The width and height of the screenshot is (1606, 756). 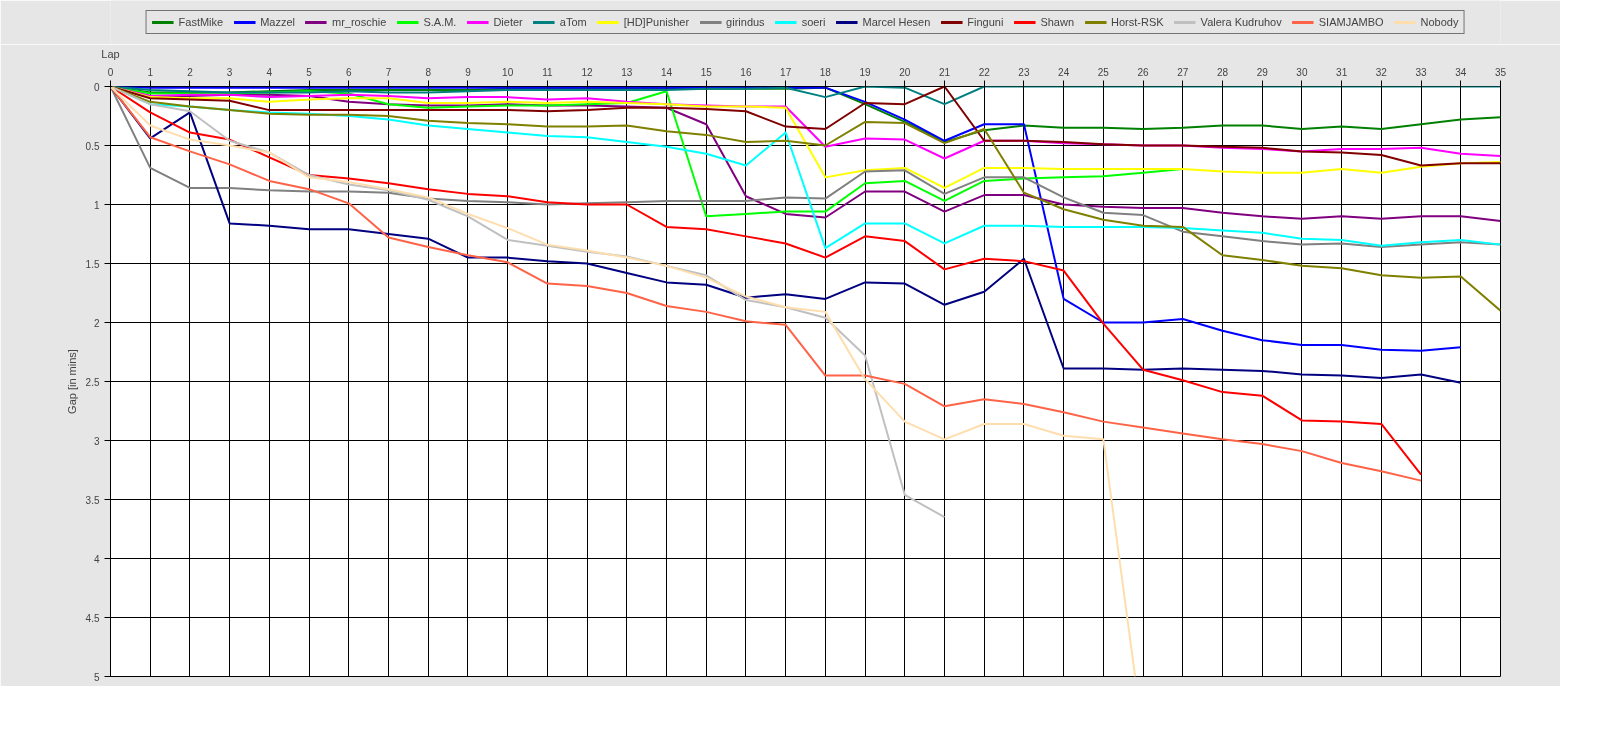 I want to click on y-tick-label: 2, so click(x=96, y=323).